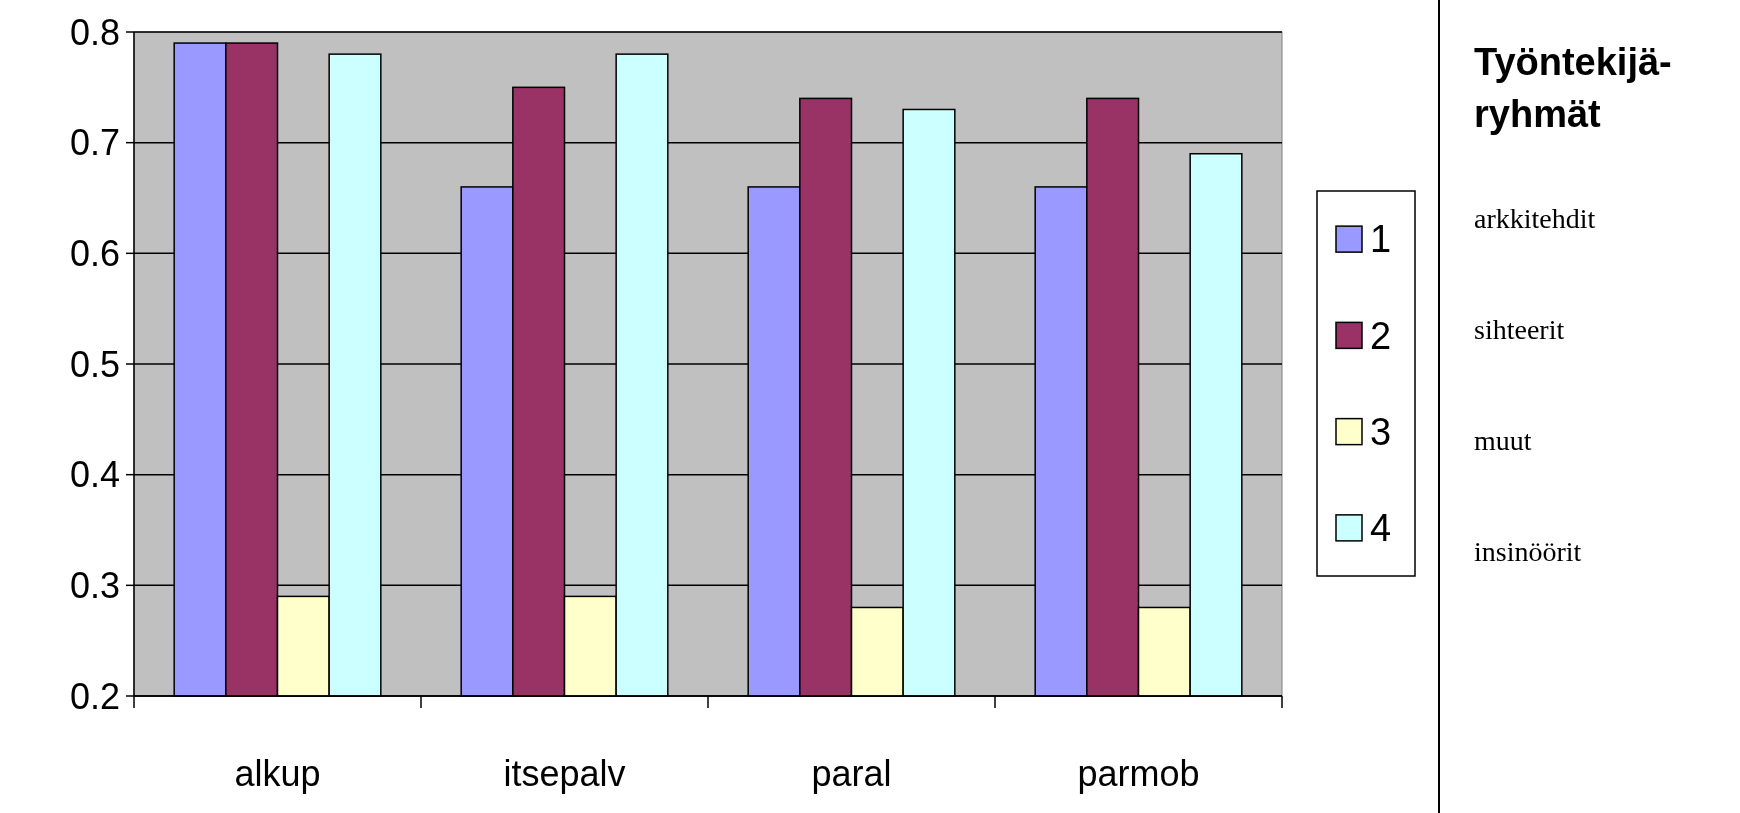 Image resolution: width=1740 pixels, height=813 pixels. I want to click on y-tick-label: 0.8, so click(94, 32).